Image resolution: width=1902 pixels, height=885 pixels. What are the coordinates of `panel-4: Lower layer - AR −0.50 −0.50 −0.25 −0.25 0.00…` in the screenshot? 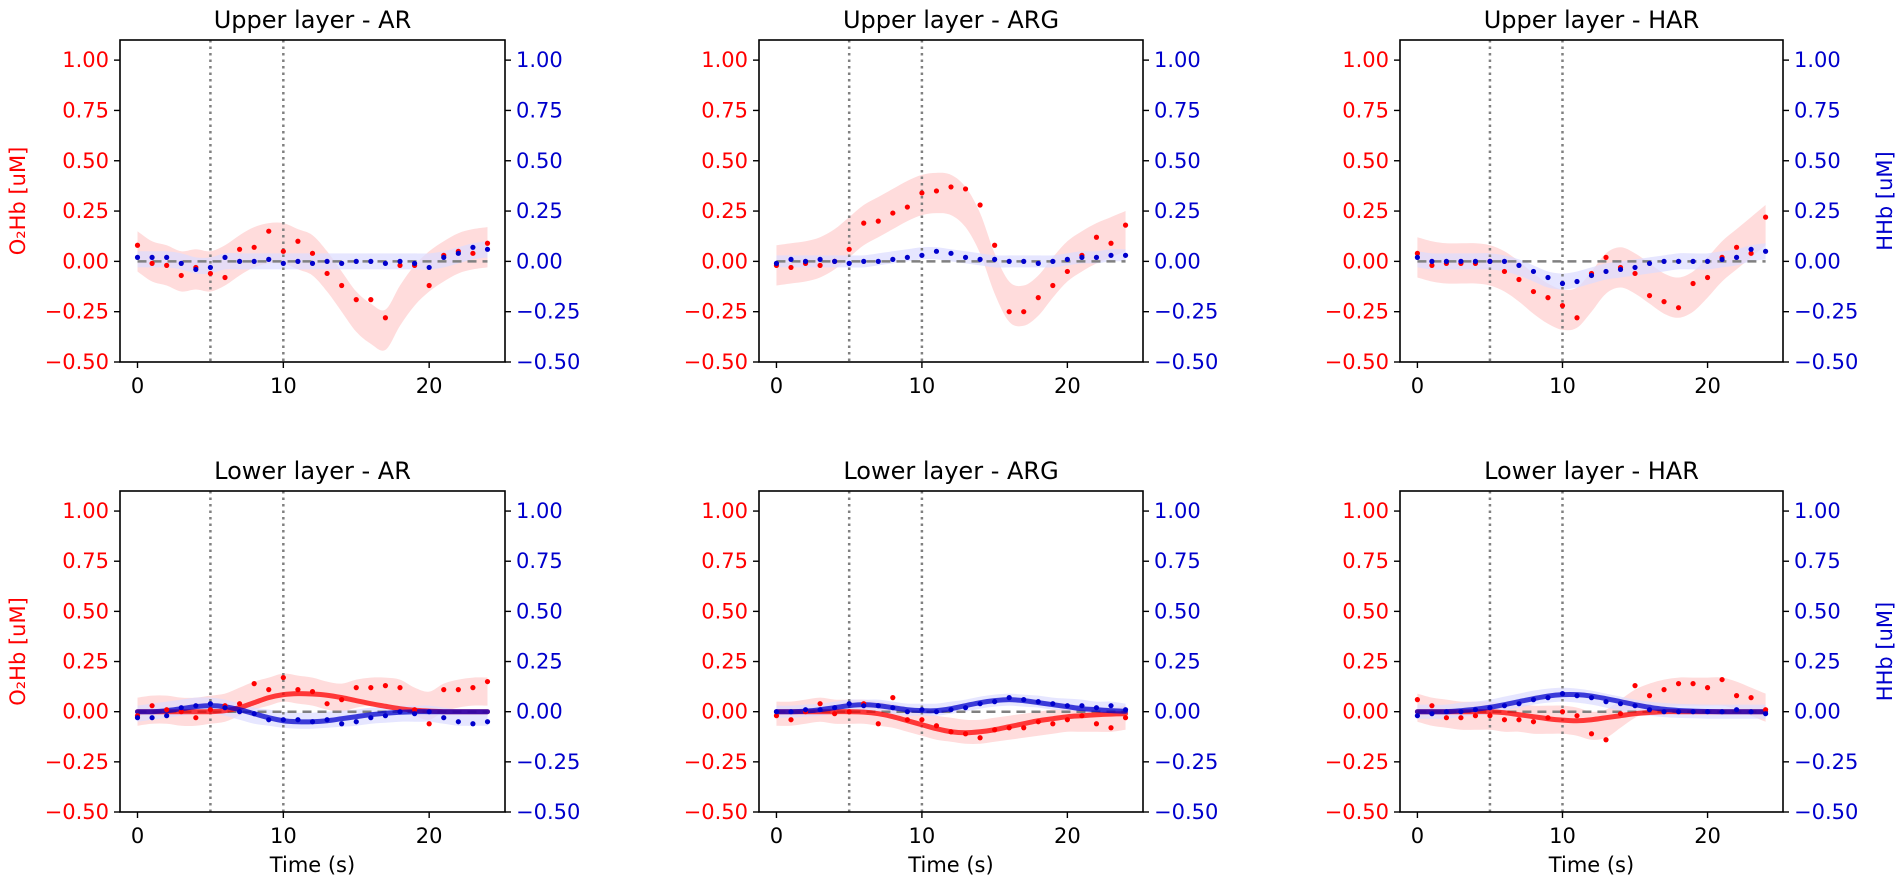 It's located at (293, 667).